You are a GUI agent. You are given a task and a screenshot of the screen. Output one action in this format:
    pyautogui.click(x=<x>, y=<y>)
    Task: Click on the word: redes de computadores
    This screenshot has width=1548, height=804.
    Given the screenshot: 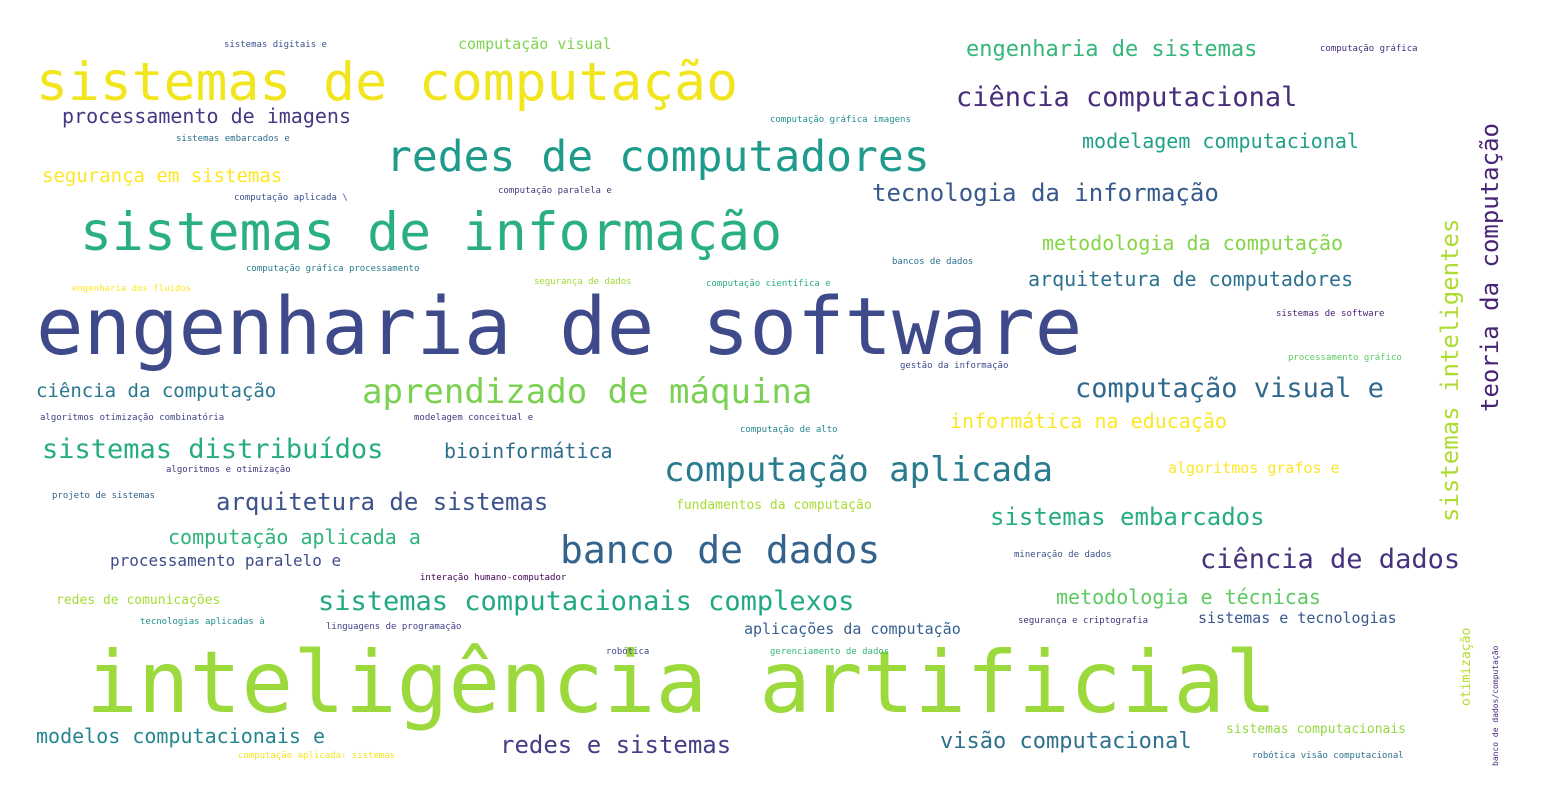 What is the action you would take?
    pyautogui.click(x=658, y=157)
    